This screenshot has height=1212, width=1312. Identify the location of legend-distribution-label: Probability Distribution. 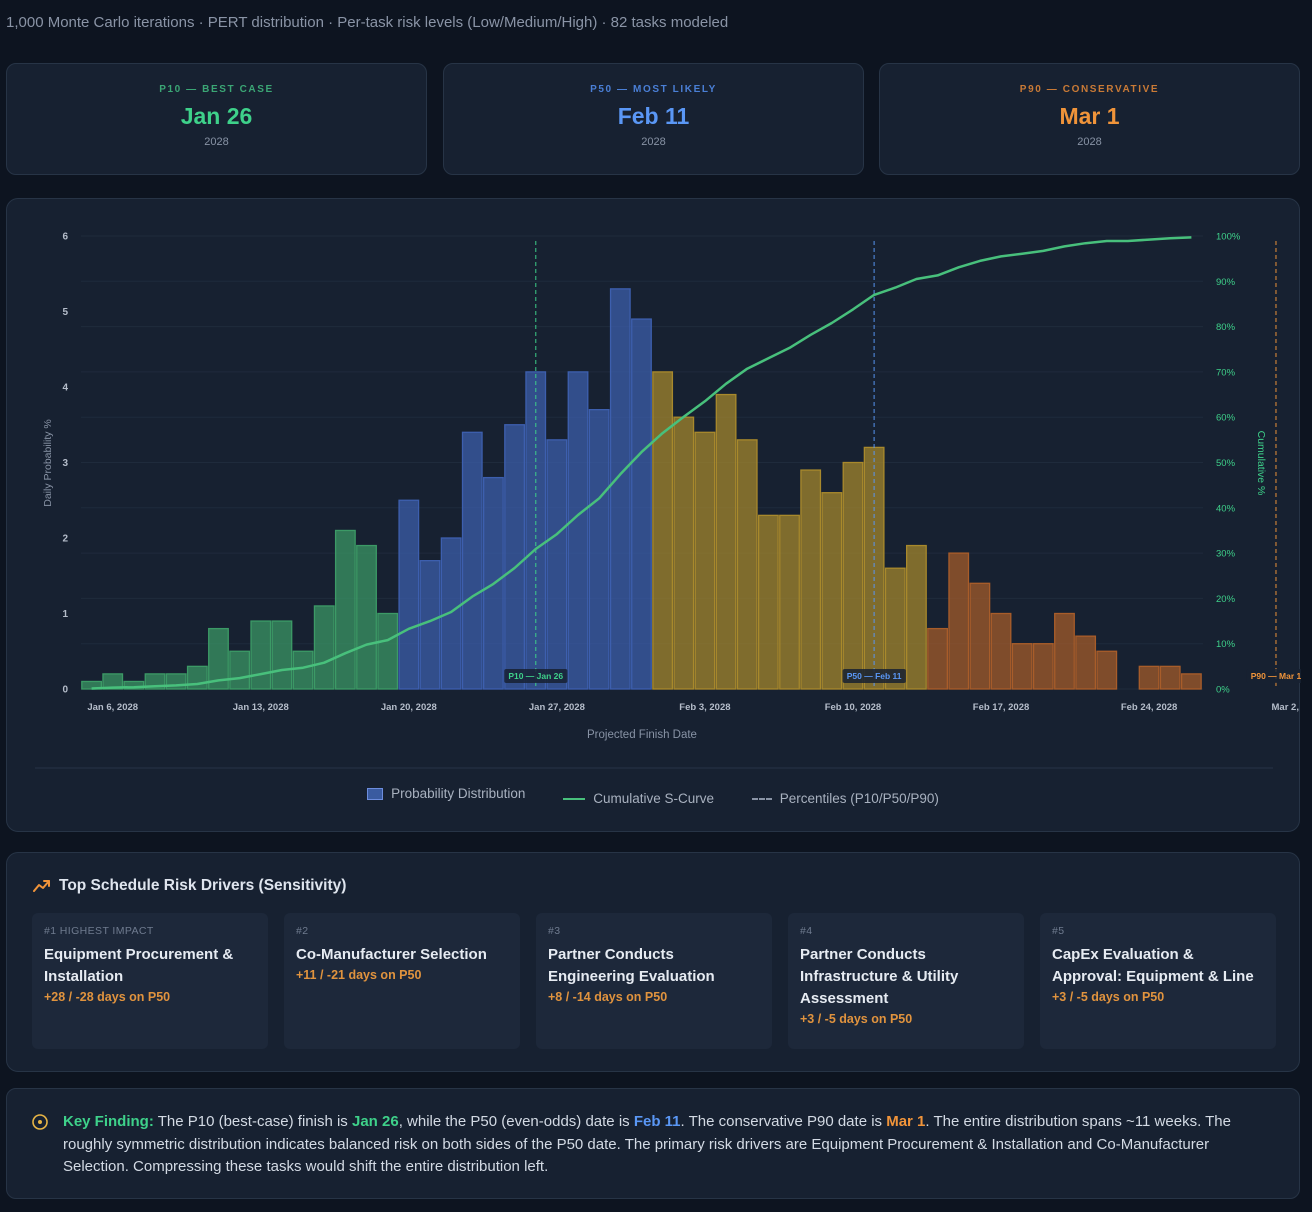
(458, 793).